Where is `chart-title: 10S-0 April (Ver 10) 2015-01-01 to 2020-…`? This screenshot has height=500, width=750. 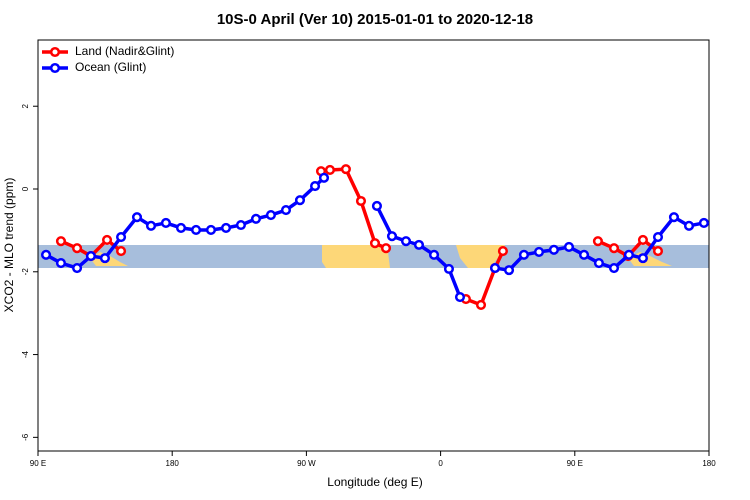
chart-title: 10S-0 April (Ver 10) 2015-01-01 to 2020-… is located at coordinates (375, 19).